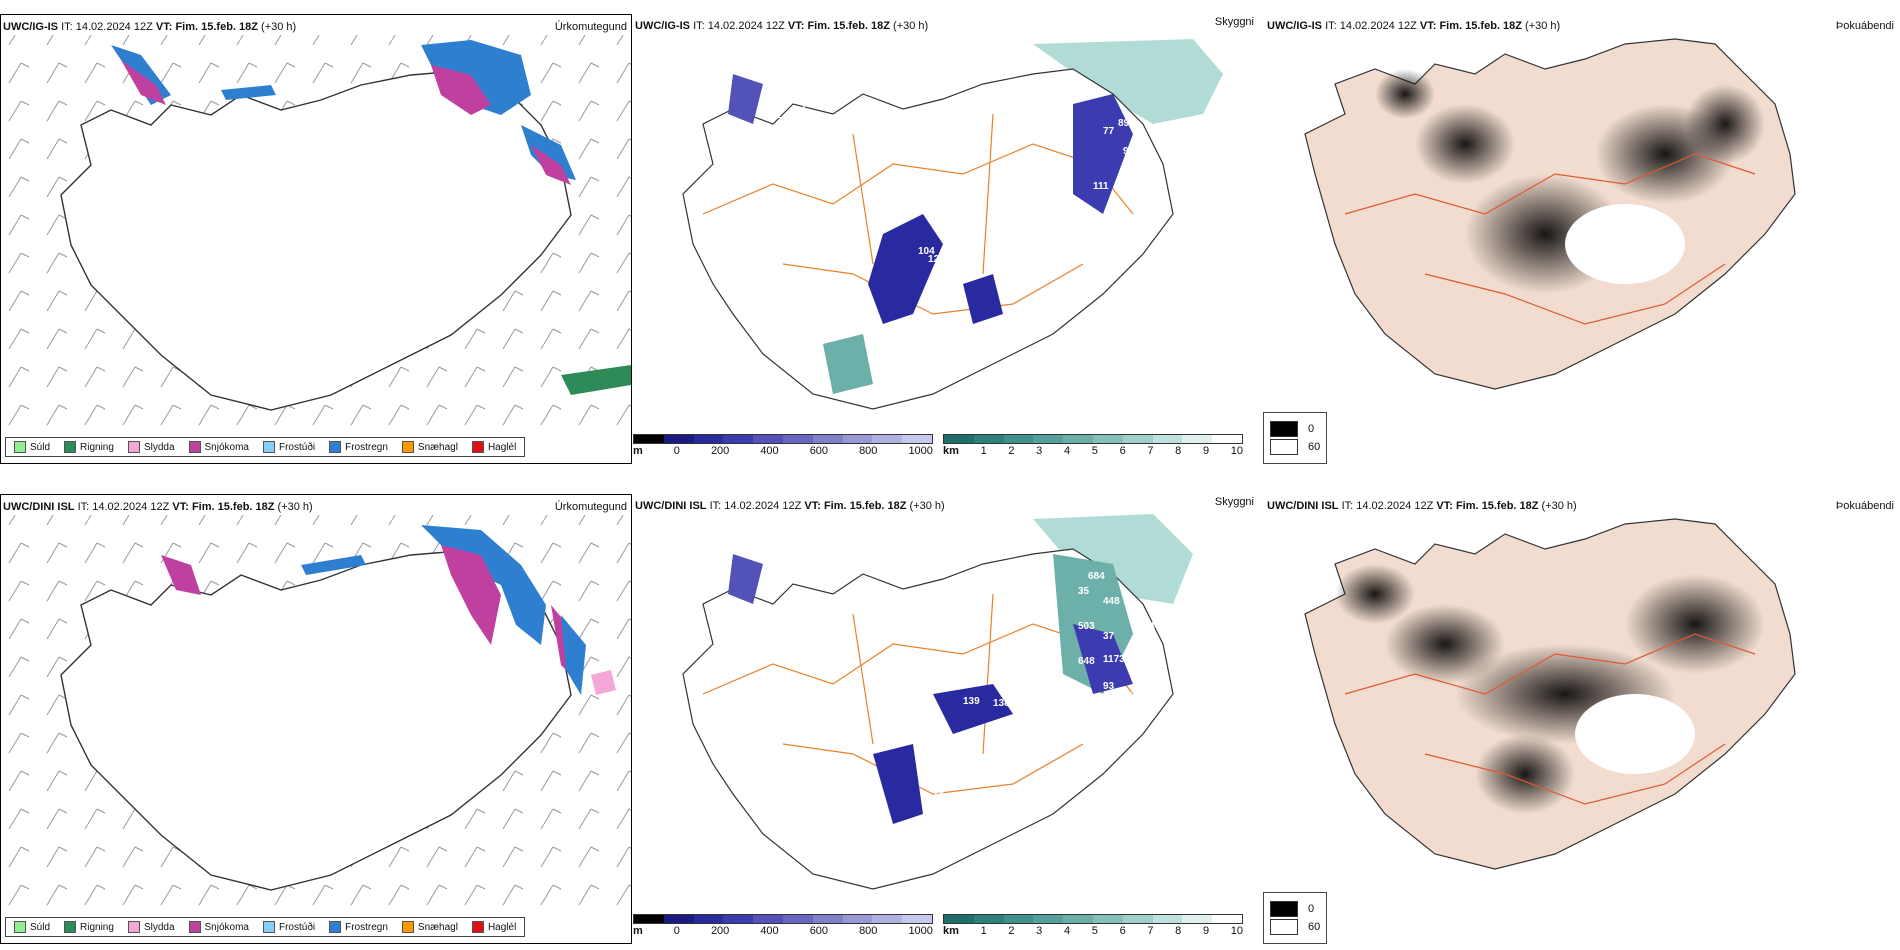 This screenshot has height=950, width=1900. What do you see at coordinates (1295, 918) in the screenshot?
I see `fog-legend-bottom: 0 60` at bounding box center [1295, 918].